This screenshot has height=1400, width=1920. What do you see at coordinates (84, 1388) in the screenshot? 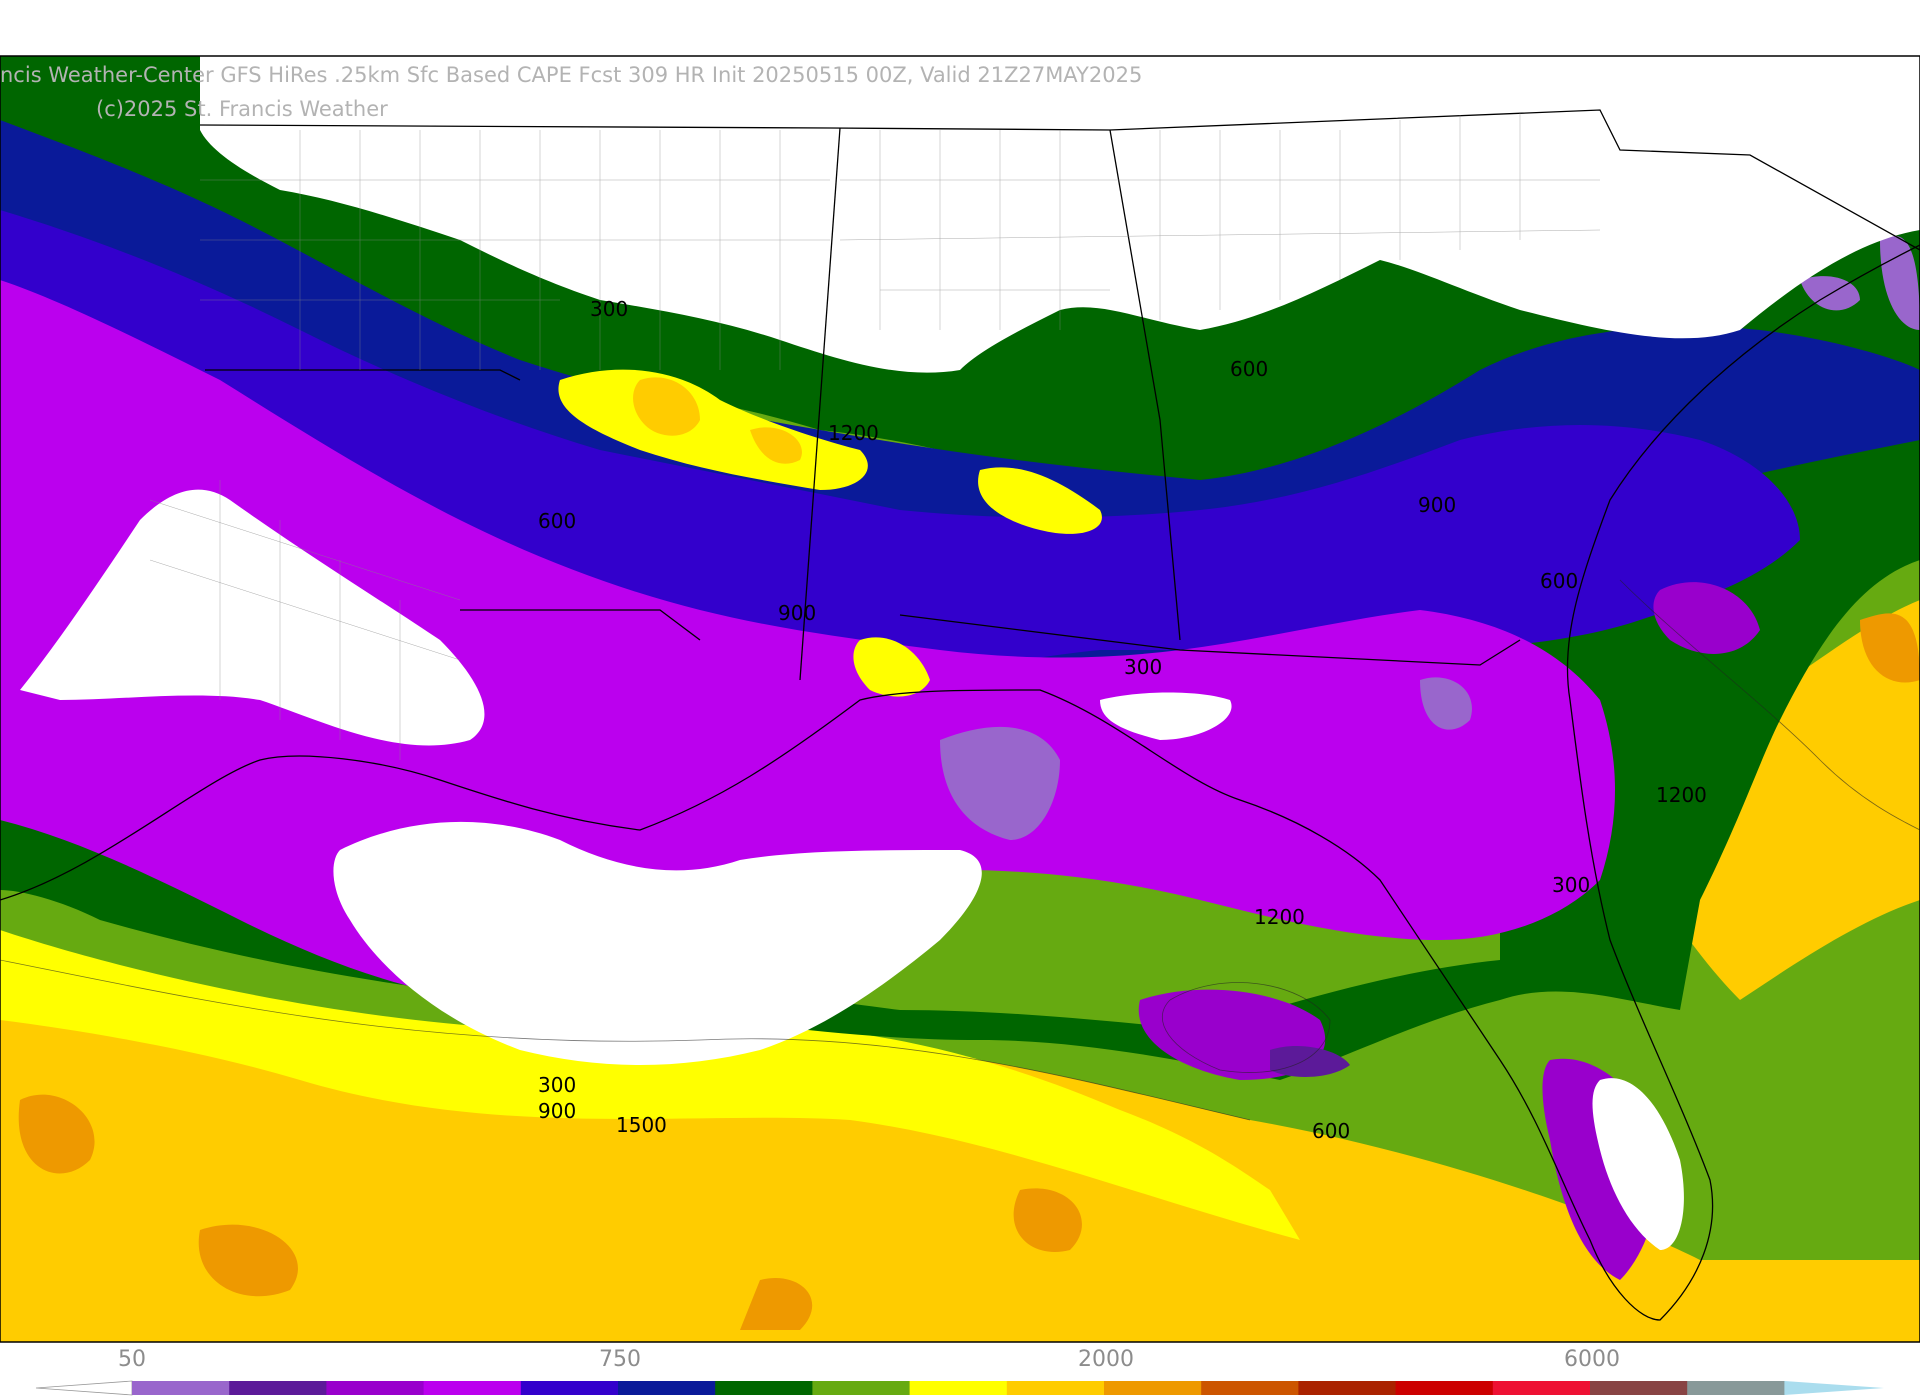
I see `legend-arrow-left` at bounding box center [84, 1388].